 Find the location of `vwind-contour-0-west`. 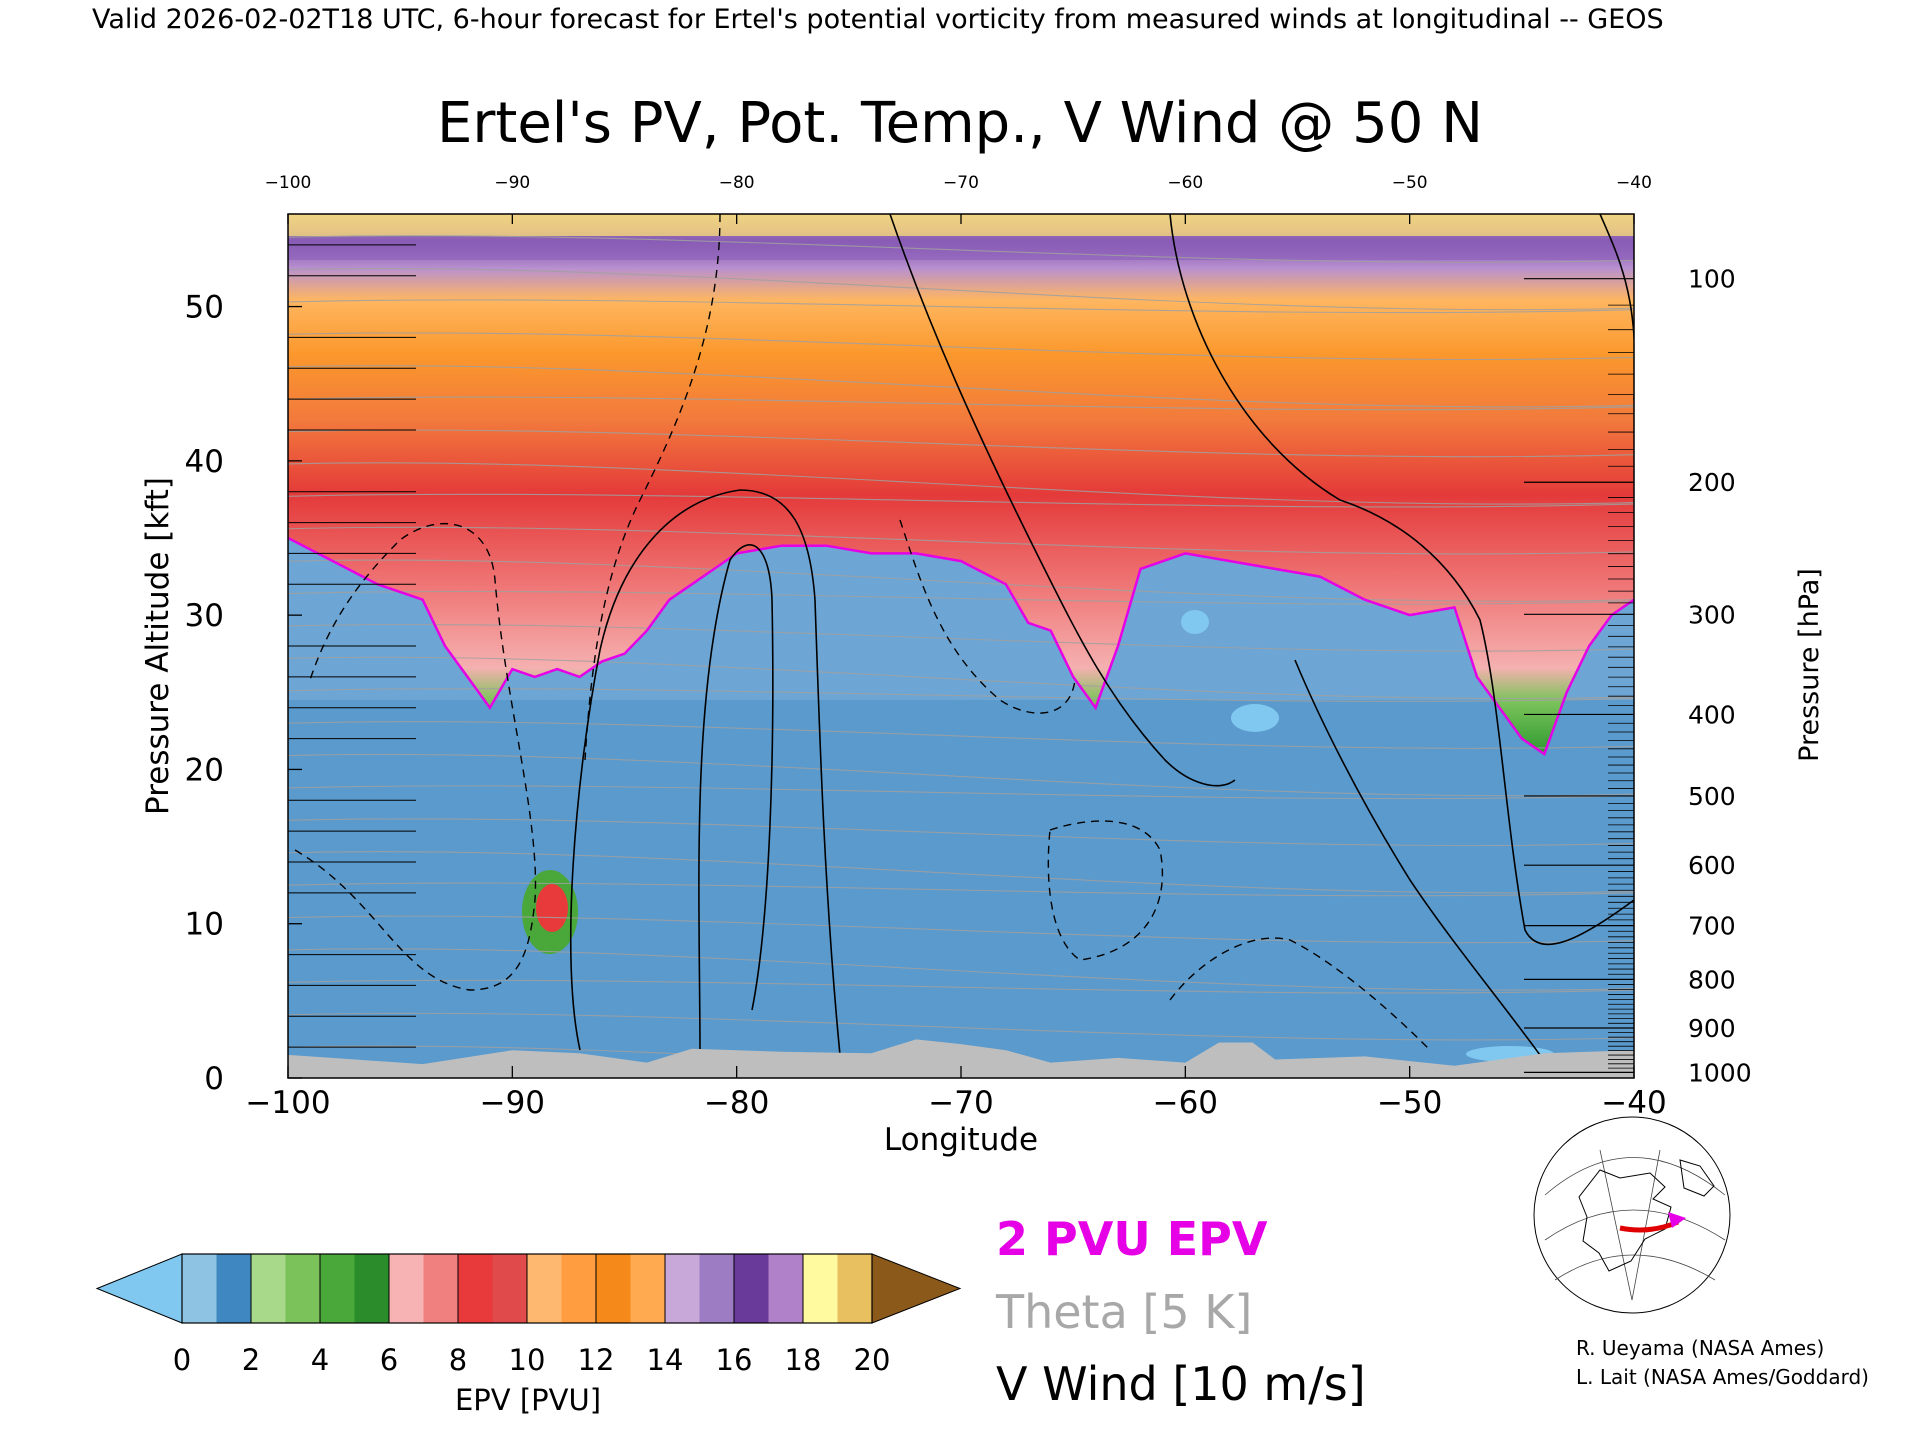

vwind-contour-0-west is located at coordinates (705, 772).